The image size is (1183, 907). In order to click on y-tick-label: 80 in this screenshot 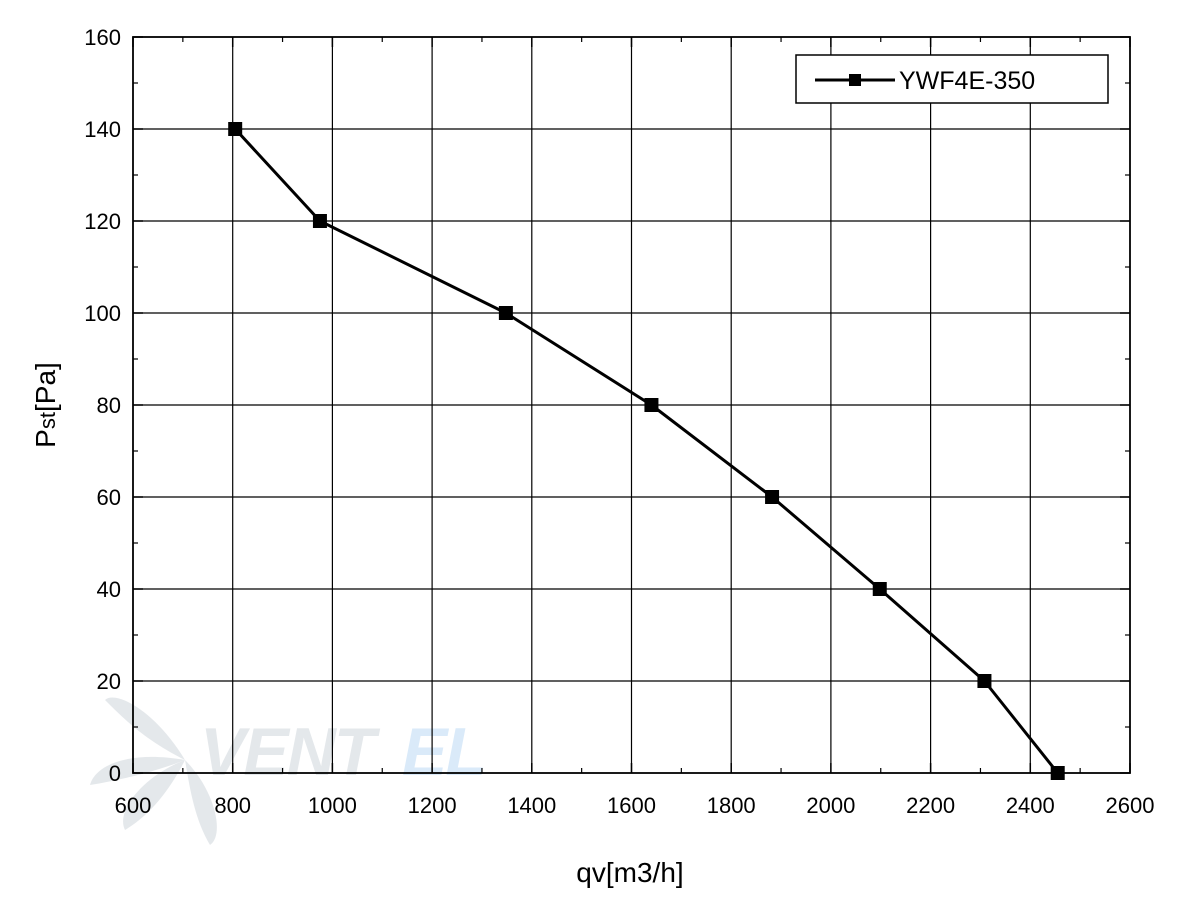, I will do `click(109, 405)`.